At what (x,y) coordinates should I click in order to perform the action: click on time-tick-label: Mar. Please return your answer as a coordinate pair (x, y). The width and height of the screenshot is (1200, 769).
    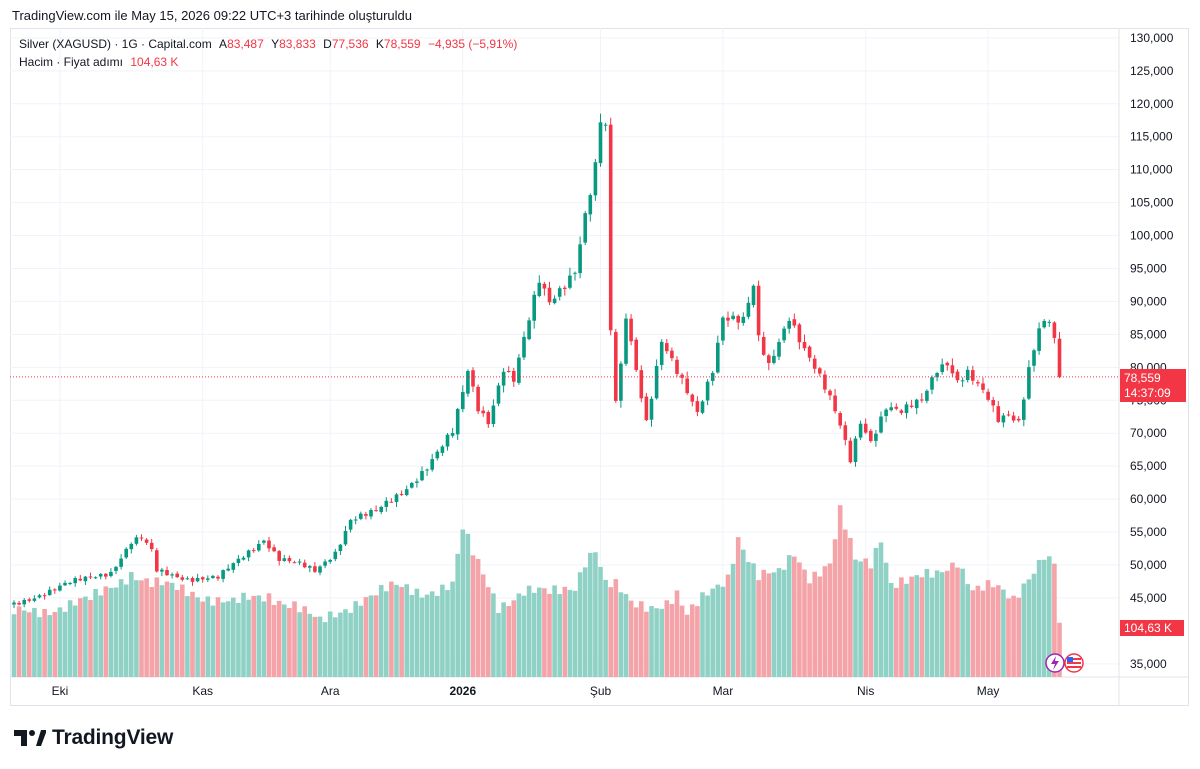
    Looking at the image, I should click on (723, 691).